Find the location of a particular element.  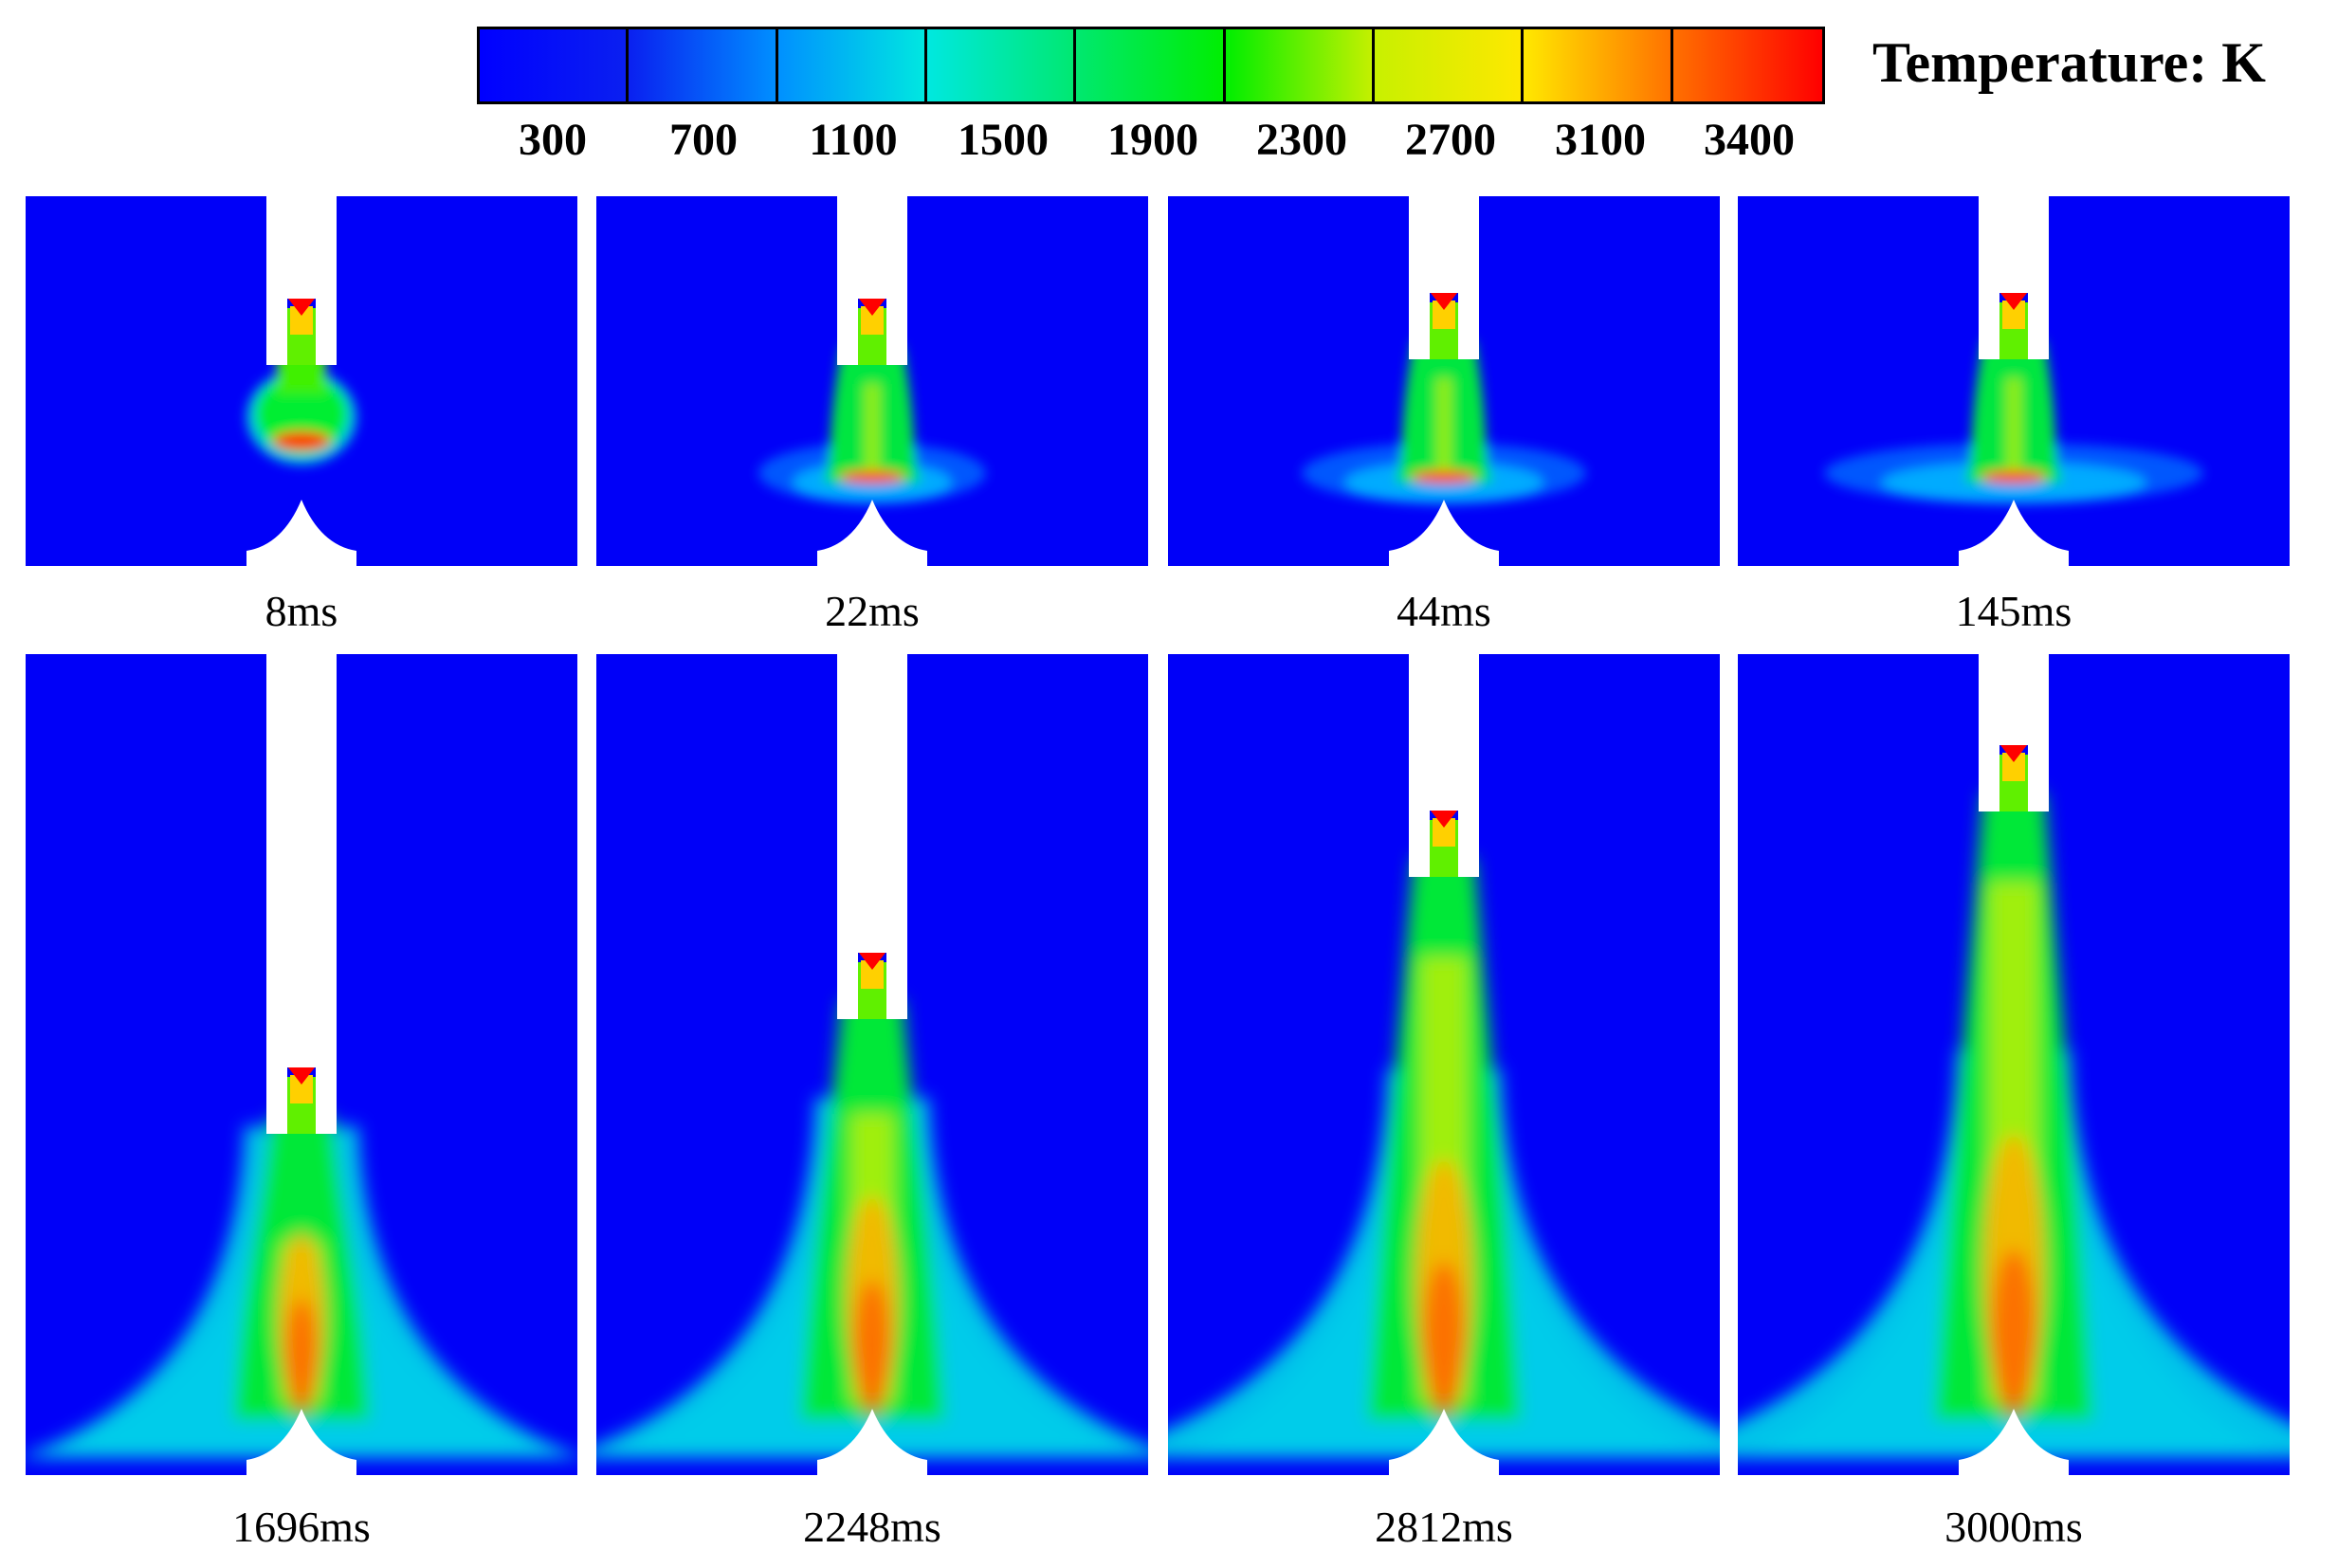

time-label: 8ms is located at coordinates (301, 611).